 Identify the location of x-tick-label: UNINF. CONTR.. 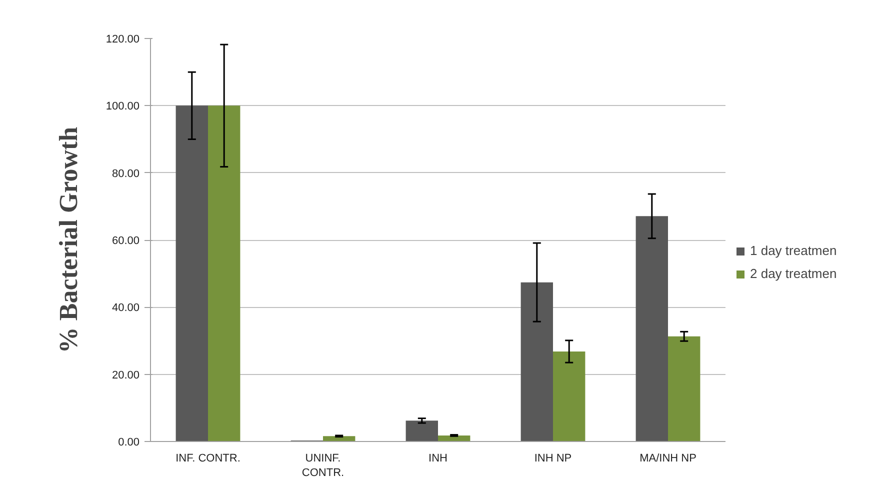
(323, 465).